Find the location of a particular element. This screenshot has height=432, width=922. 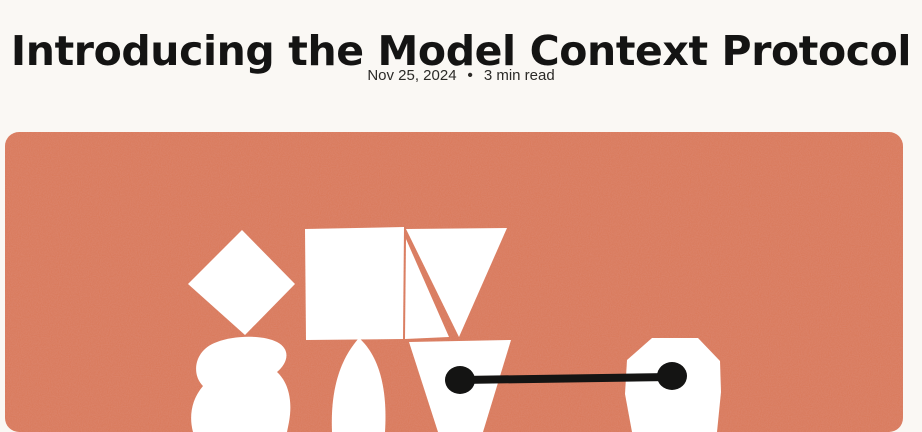

article-meta: Nov 25, 2024 • 3 min read is located at coordinates (461, 76).